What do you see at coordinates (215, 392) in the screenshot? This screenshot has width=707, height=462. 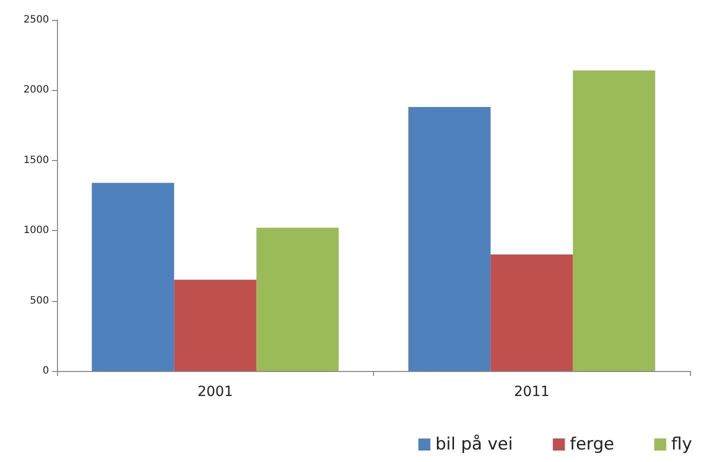 I see `x-tick-label: 2001` at bounding box center [215, 392].